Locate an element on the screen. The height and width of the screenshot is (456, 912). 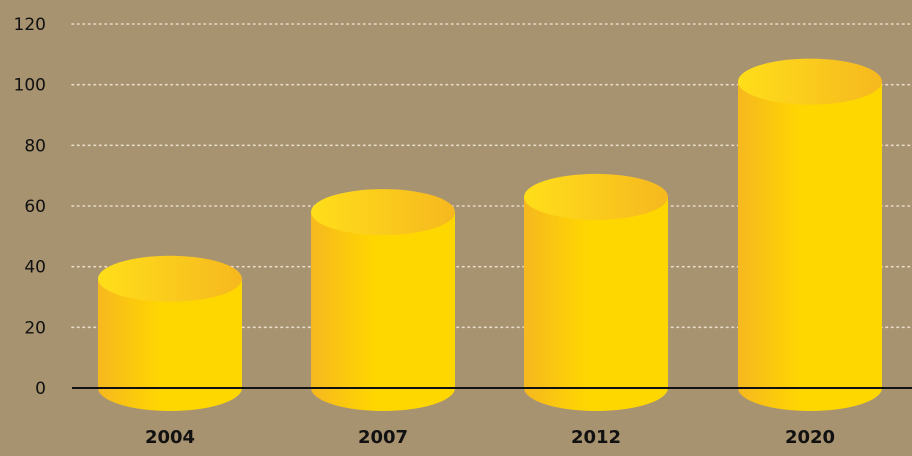
y-tick-label: 120 is located at coordinates (30, 25).